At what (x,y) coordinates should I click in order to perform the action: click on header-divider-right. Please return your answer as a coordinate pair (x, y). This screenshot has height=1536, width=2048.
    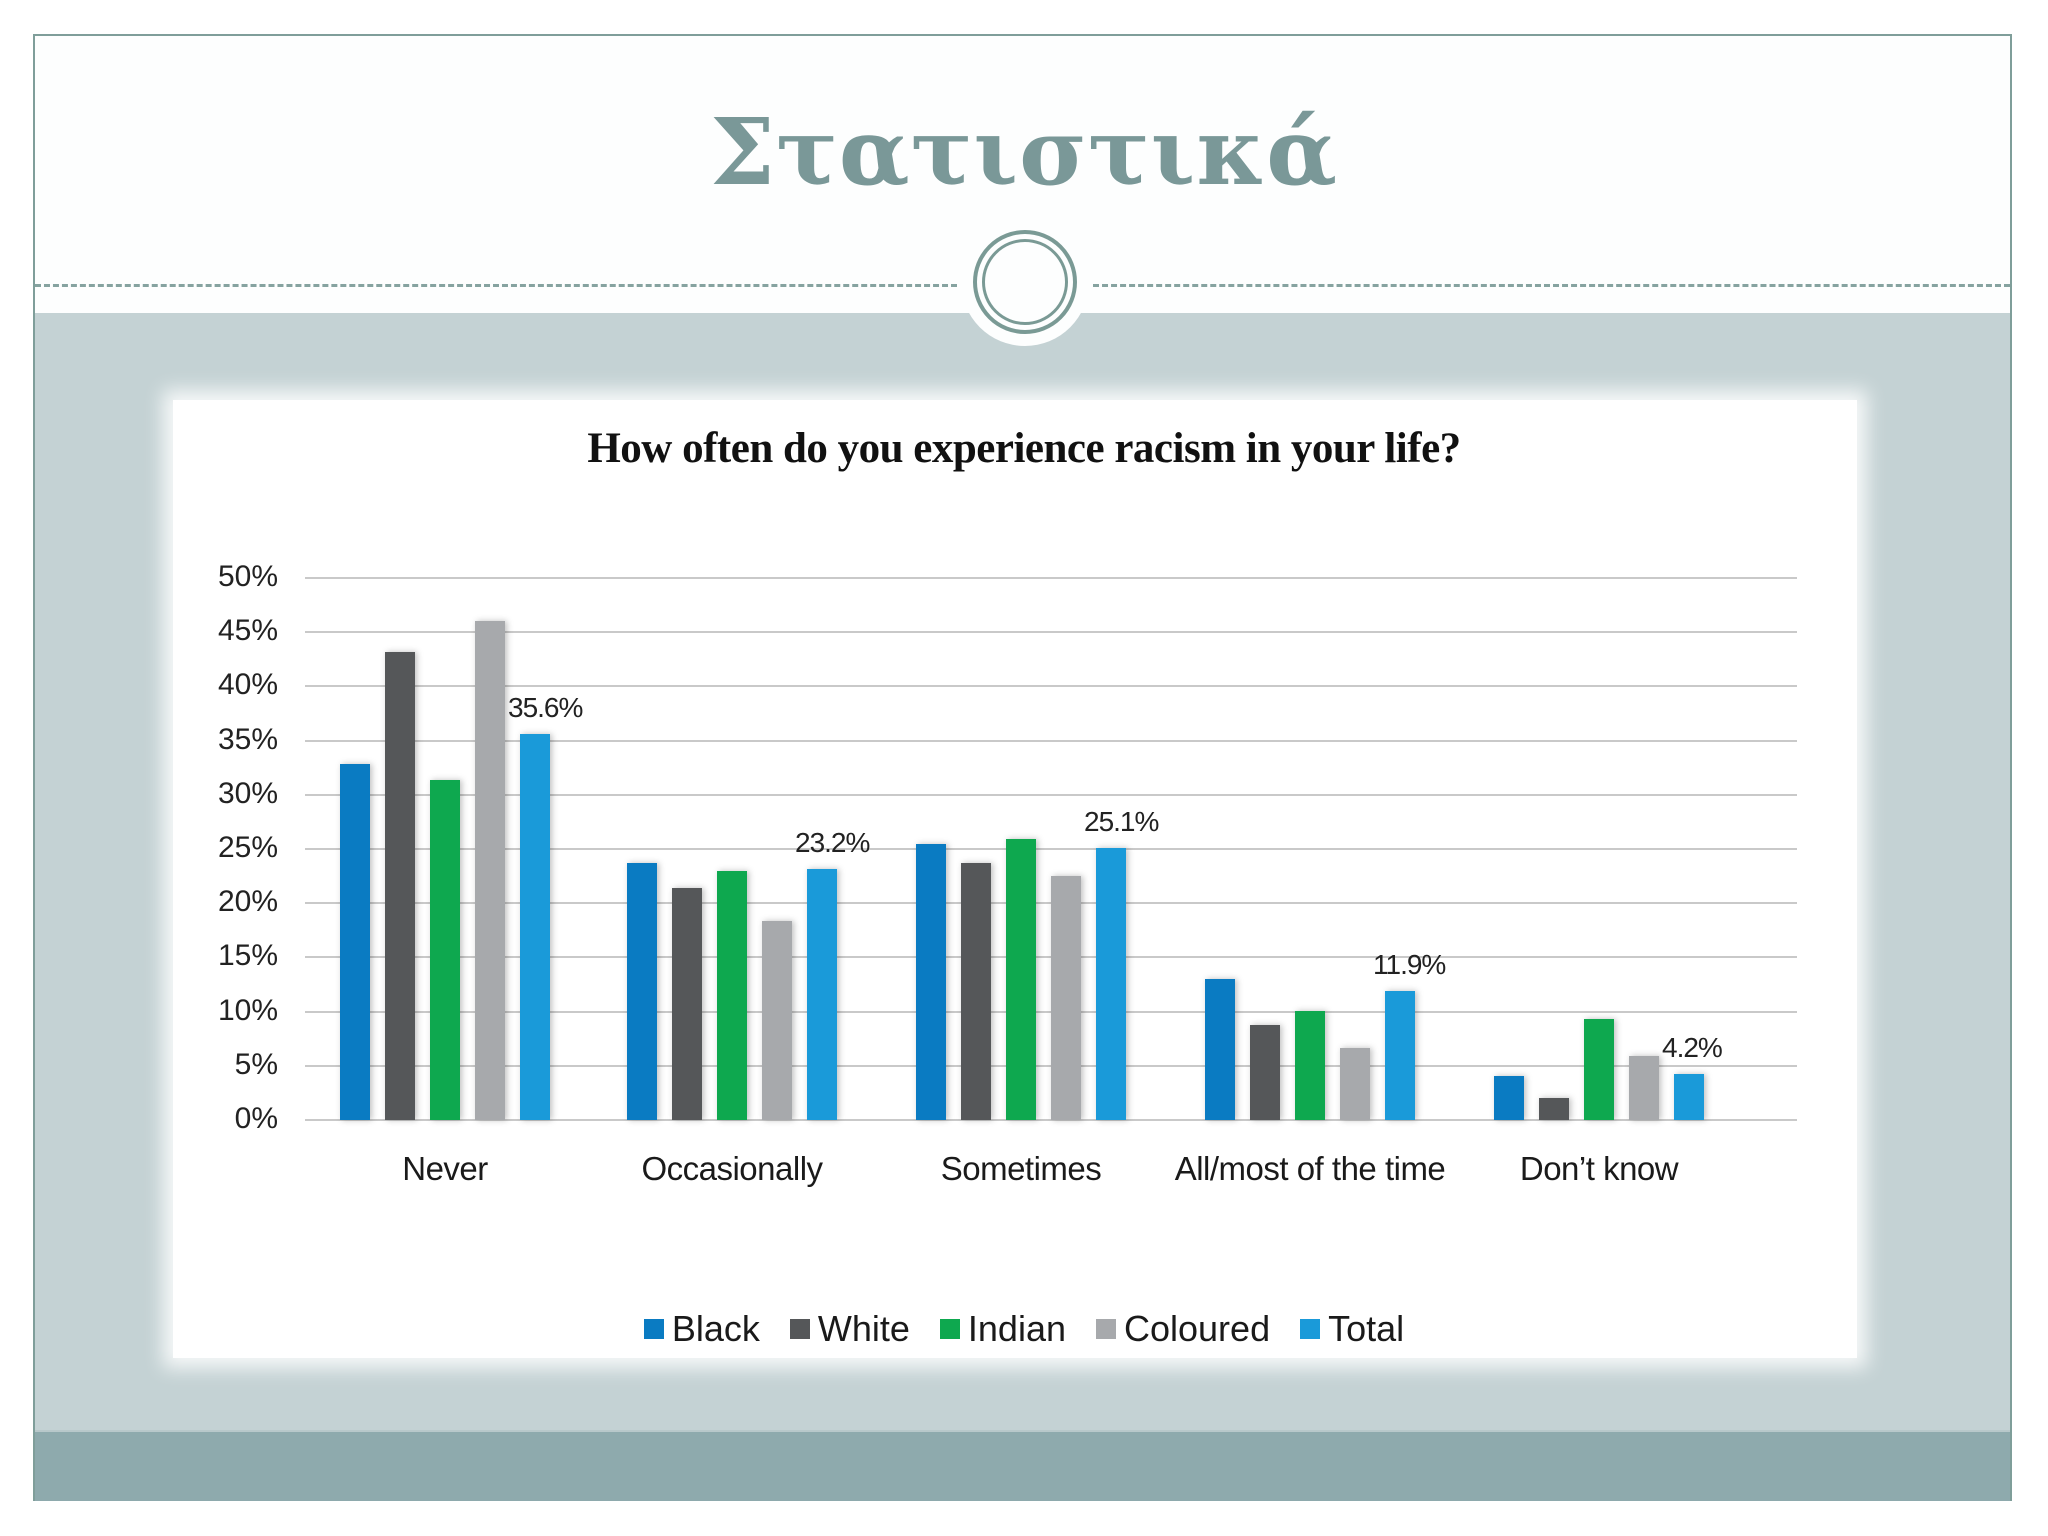
    Looking at the image, I should click on (1551, 285).